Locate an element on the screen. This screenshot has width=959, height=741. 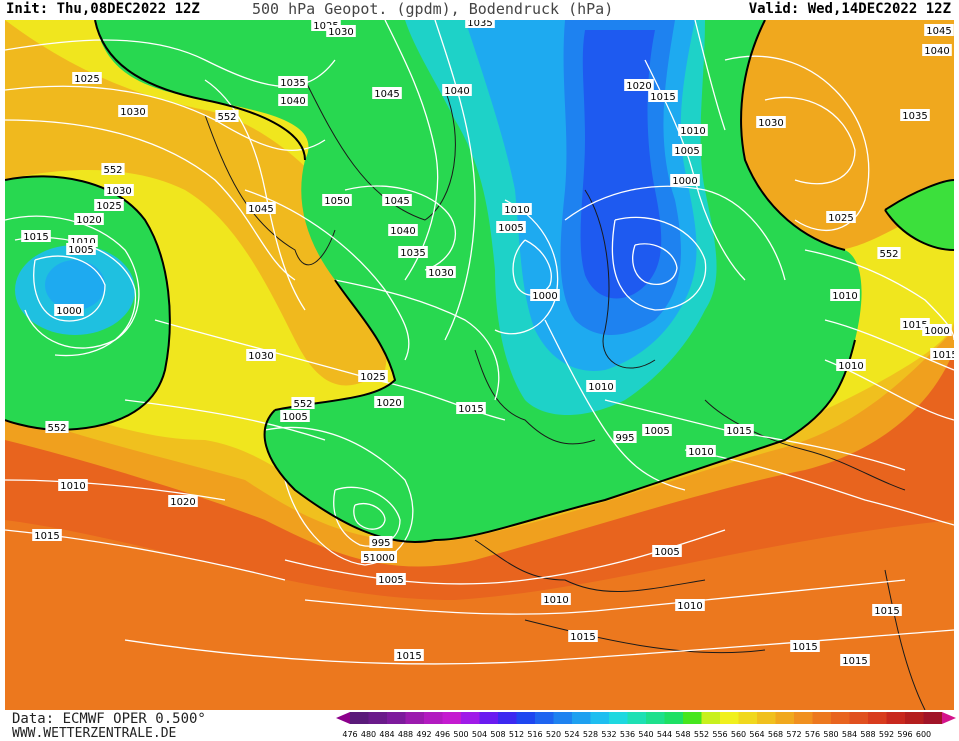
legend-tick-label: 580 is located at coordinates (830, 734).